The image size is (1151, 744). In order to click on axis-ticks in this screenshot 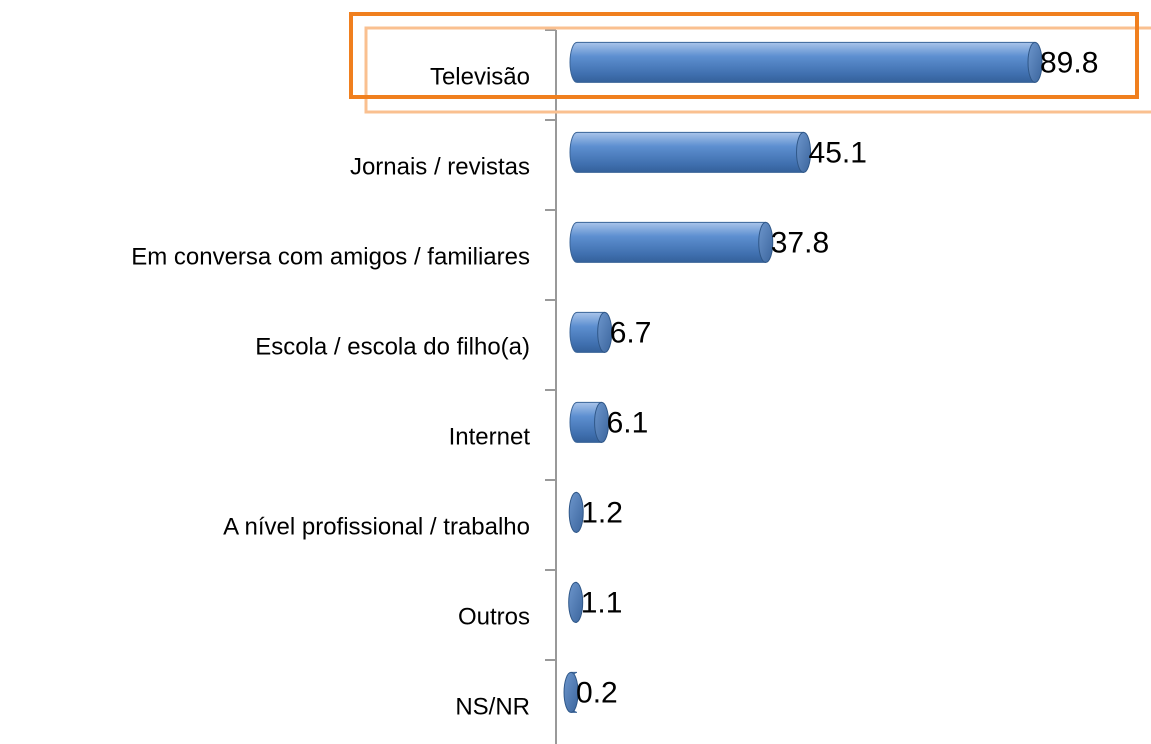, I will do `click(550, 345)`.